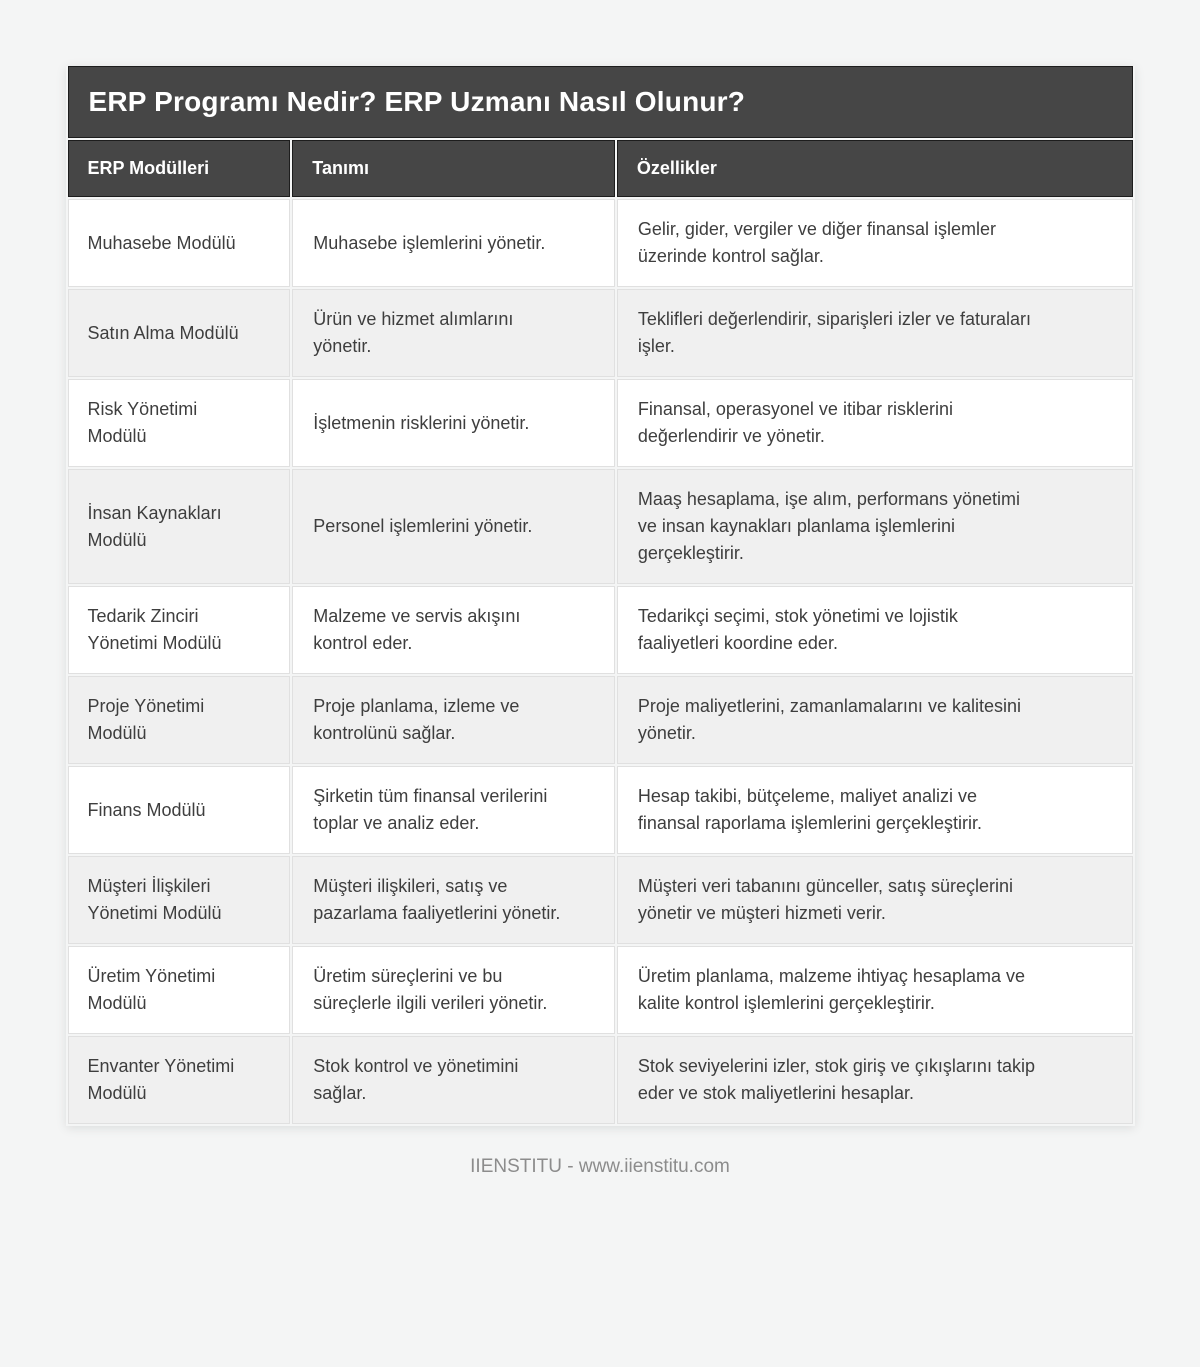 This screenshot has width=1200, height=1367. I want to click on definition-cell: Personel işlemlerini yönetir., so click(453, 526).